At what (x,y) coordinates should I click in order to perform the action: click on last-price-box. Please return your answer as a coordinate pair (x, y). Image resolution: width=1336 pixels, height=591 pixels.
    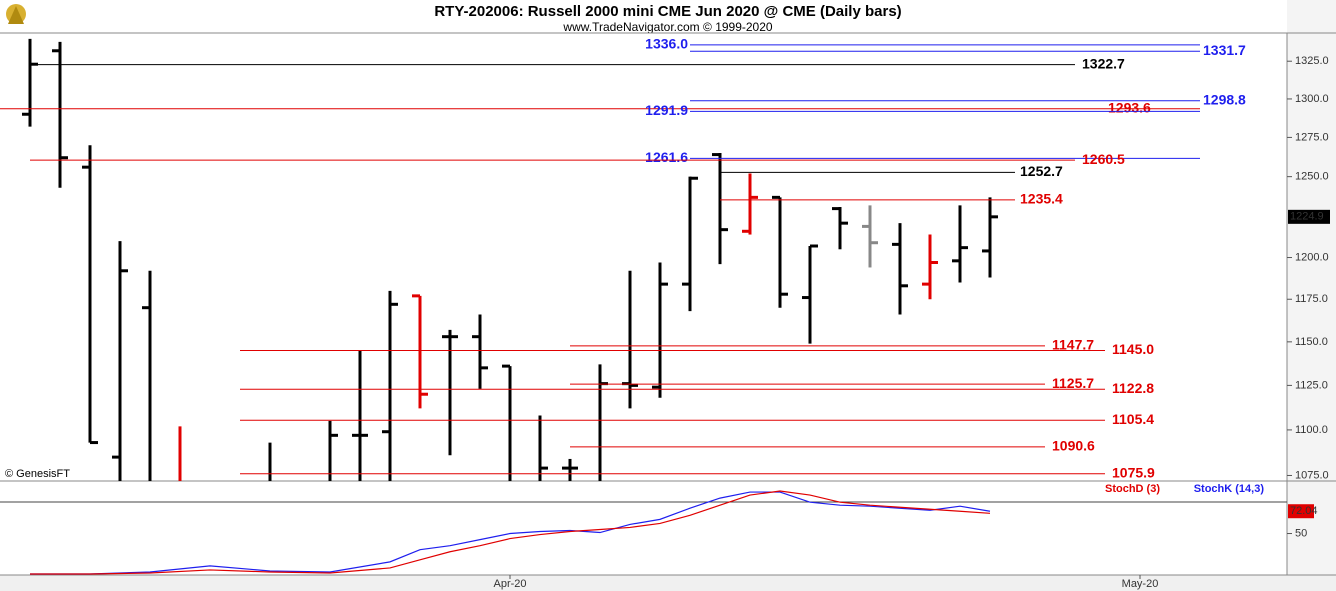
    Looking at the image, I should click on (1309, 216).